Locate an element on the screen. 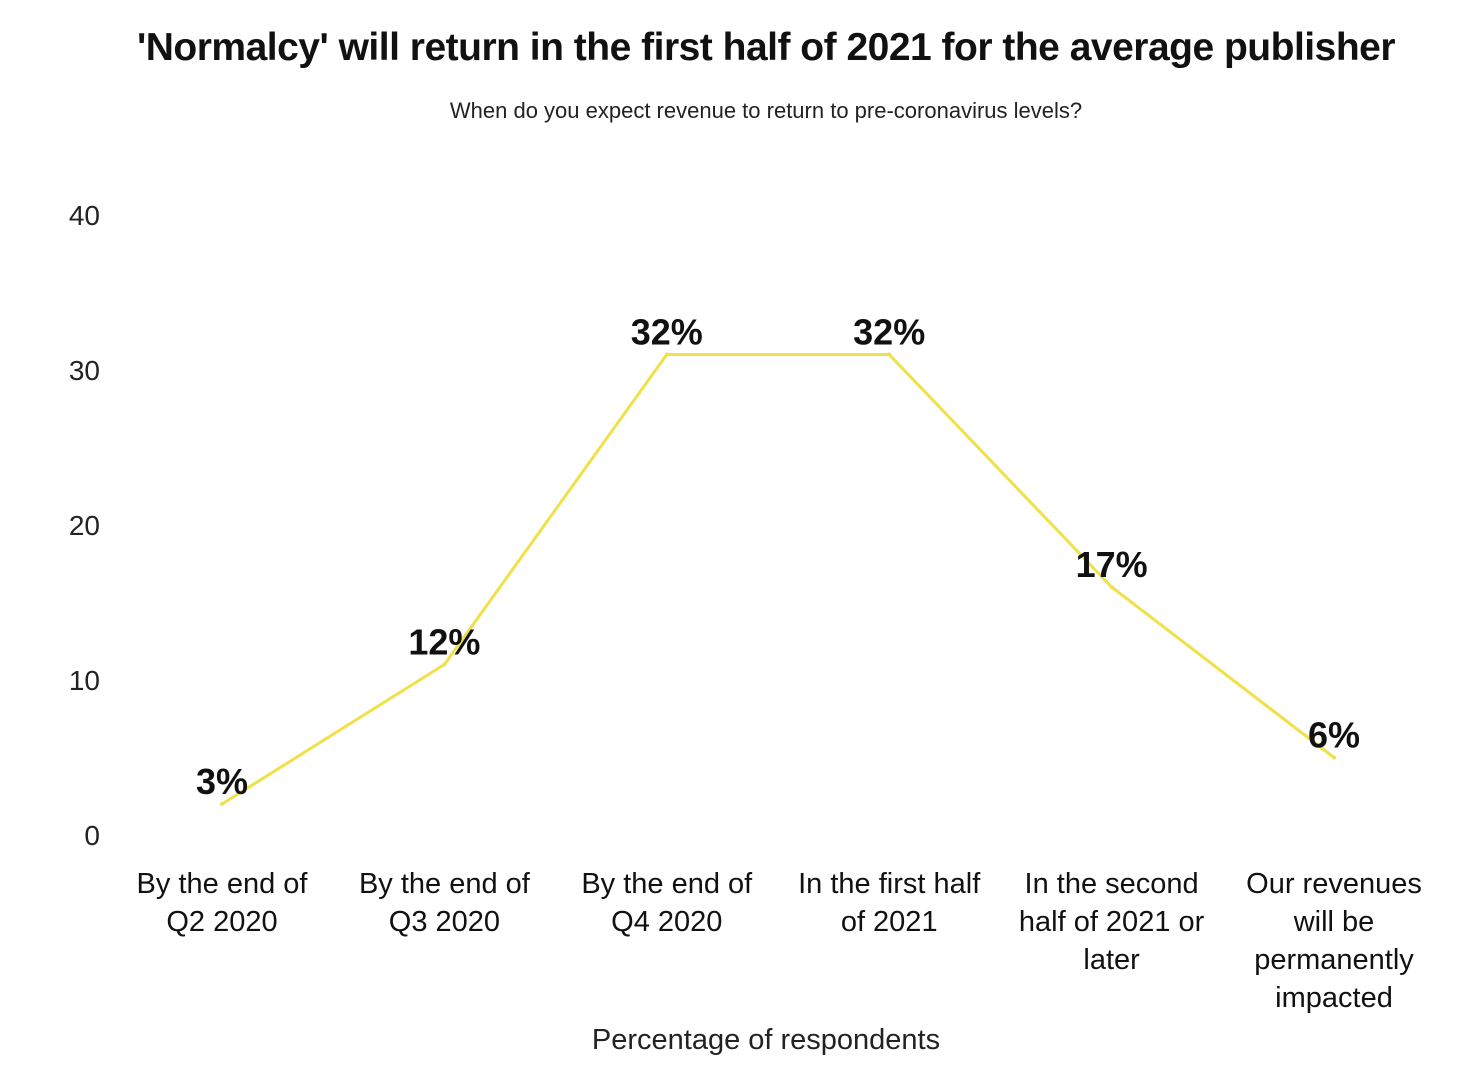 Image resolution: width=1472 pixels, height=1078 pixels. x-tick-label-line: In the first half is located at coordinates (889, 884).